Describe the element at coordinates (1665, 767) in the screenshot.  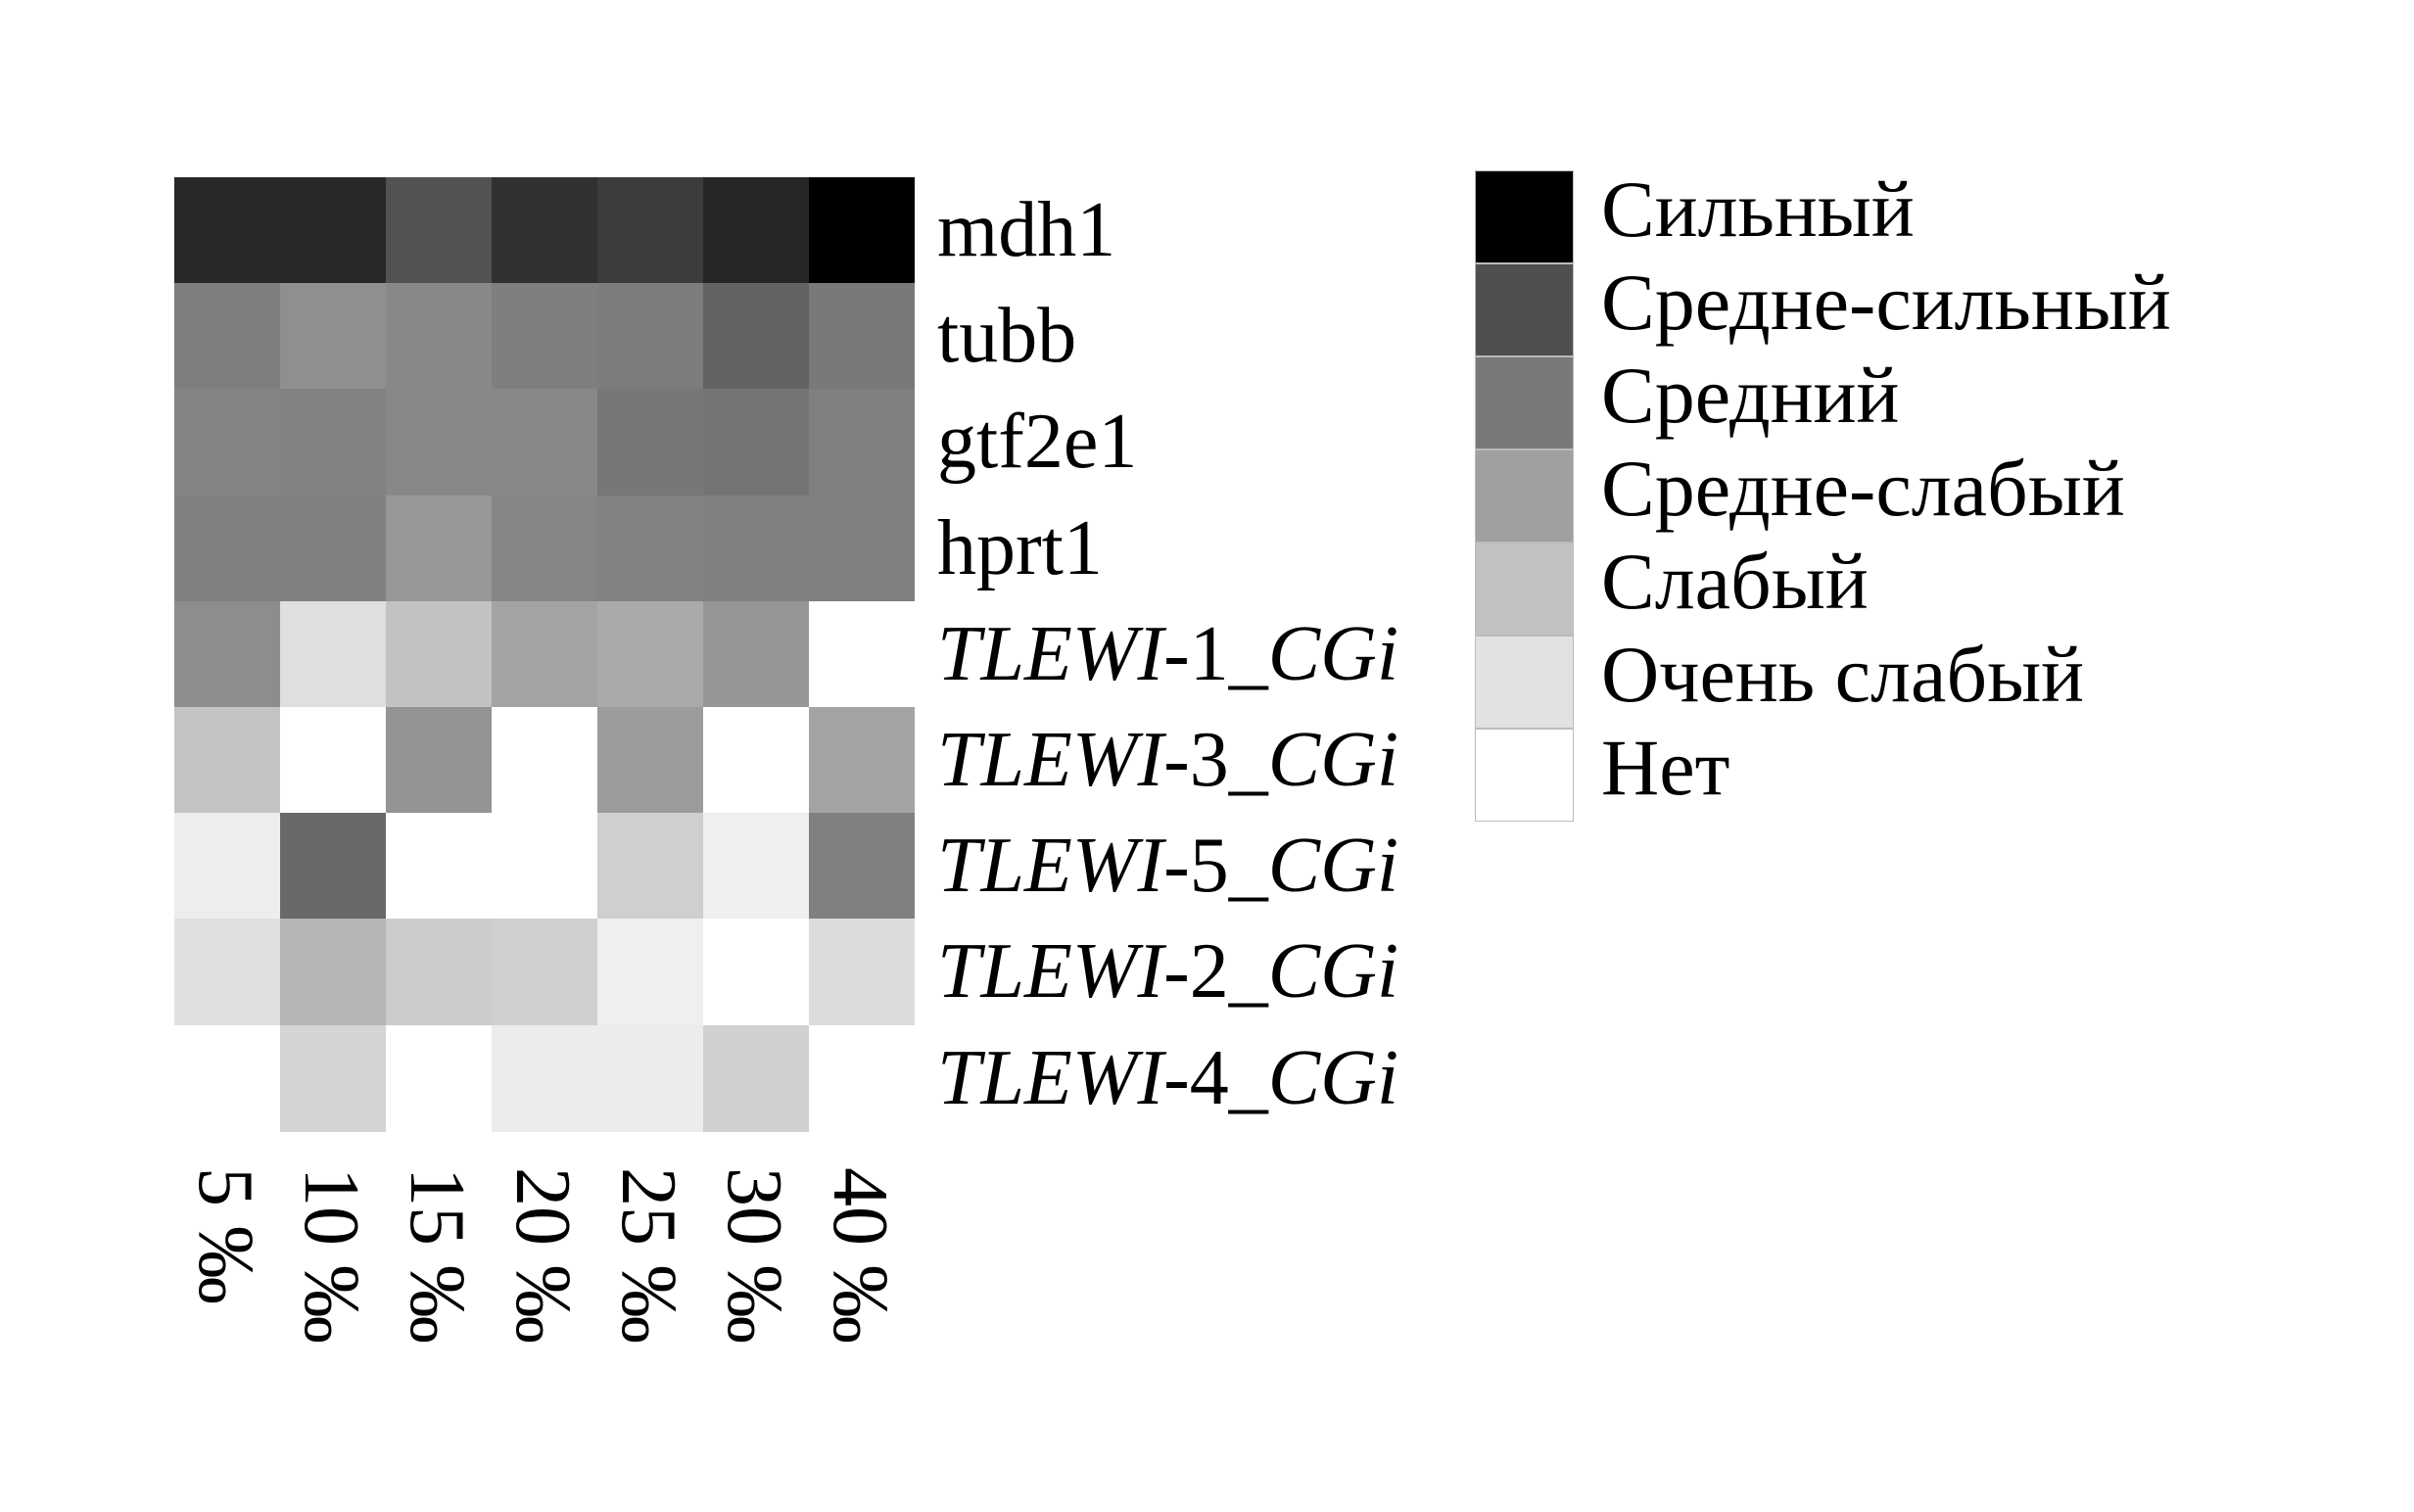
I see `legend-label: Нет` at that location.